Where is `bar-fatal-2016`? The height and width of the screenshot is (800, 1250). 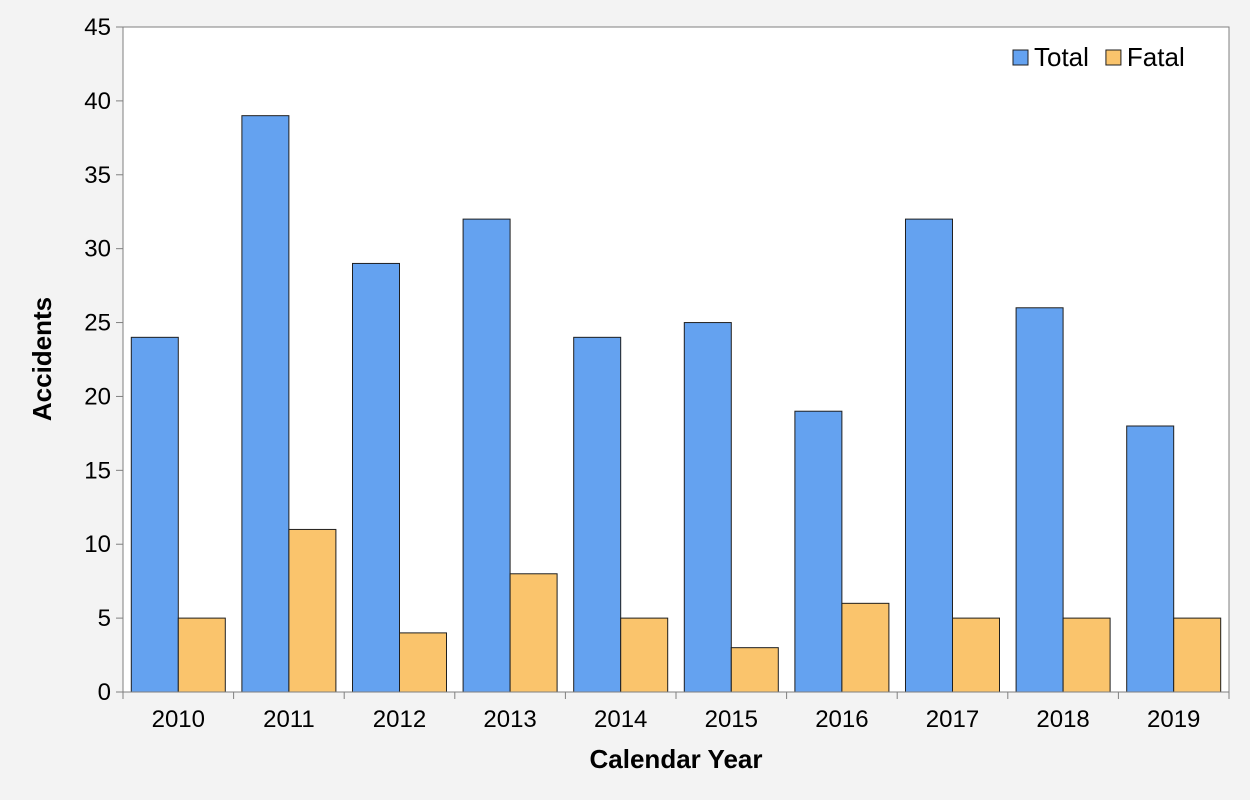
bar-fatal-2016 is located at coordinates (865, 647).